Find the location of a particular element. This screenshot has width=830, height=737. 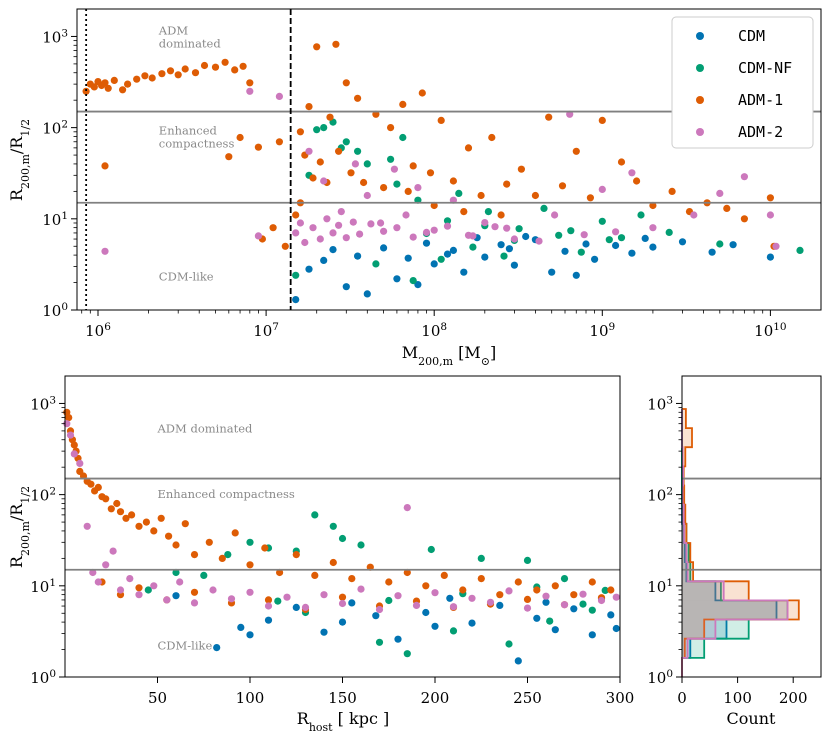

legend-box is located at coordinates (742, 82).